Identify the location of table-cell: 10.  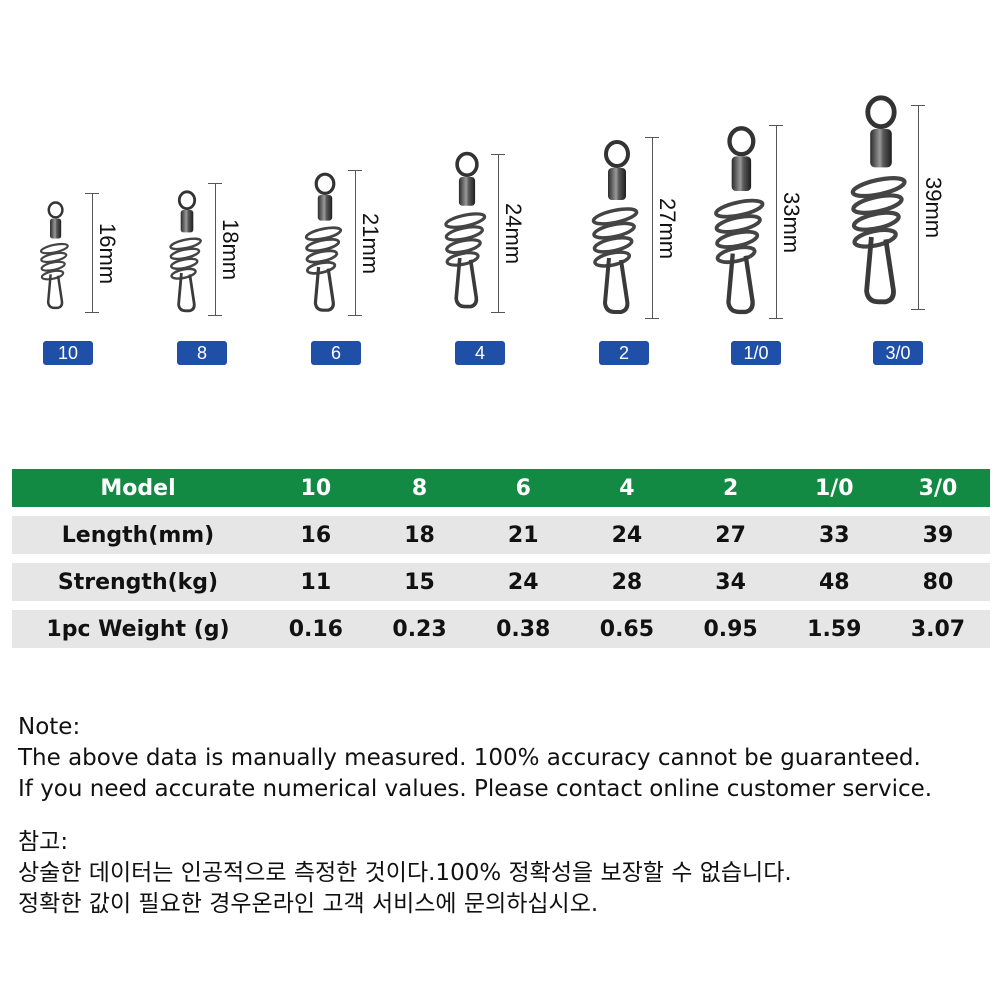
(316, 488).